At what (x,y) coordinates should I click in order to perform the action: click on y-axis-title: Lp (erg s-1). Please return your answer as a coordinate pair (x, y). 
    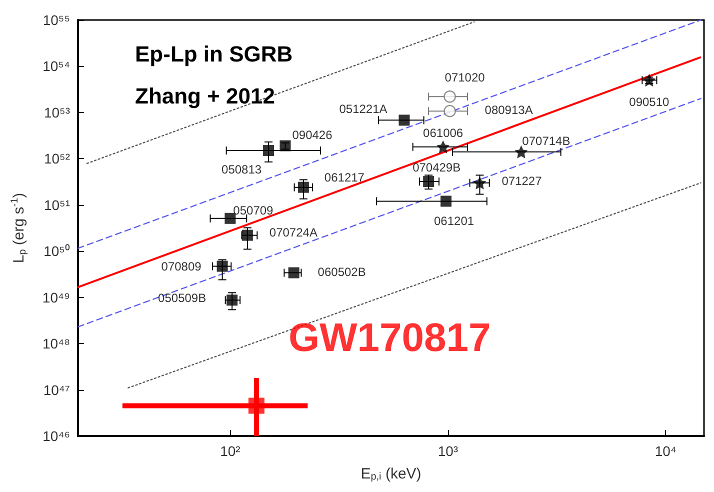
    Looking at the image, I should click on (19, 228).